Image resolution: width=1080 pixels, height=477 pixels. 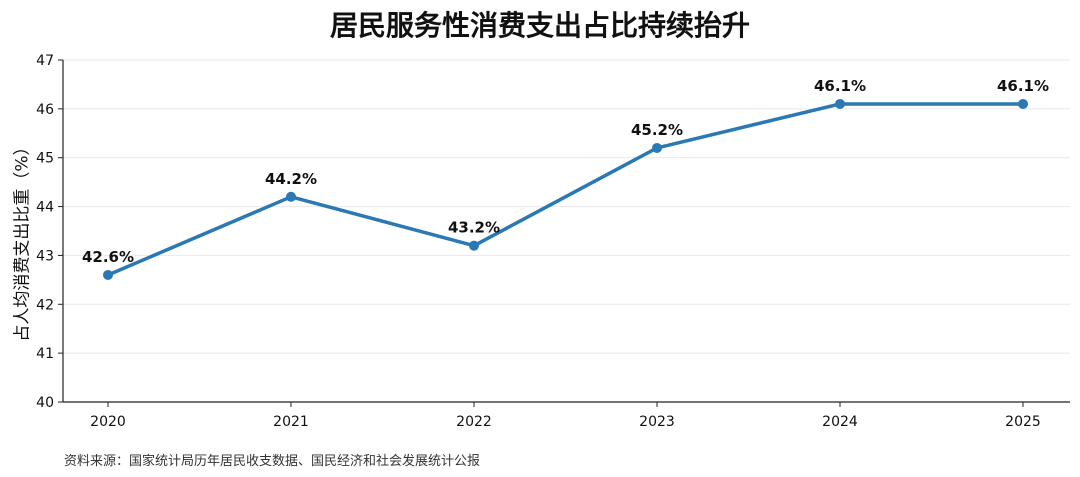 I want to click on x-tick-label: 2021, so click(x=291, y=422).